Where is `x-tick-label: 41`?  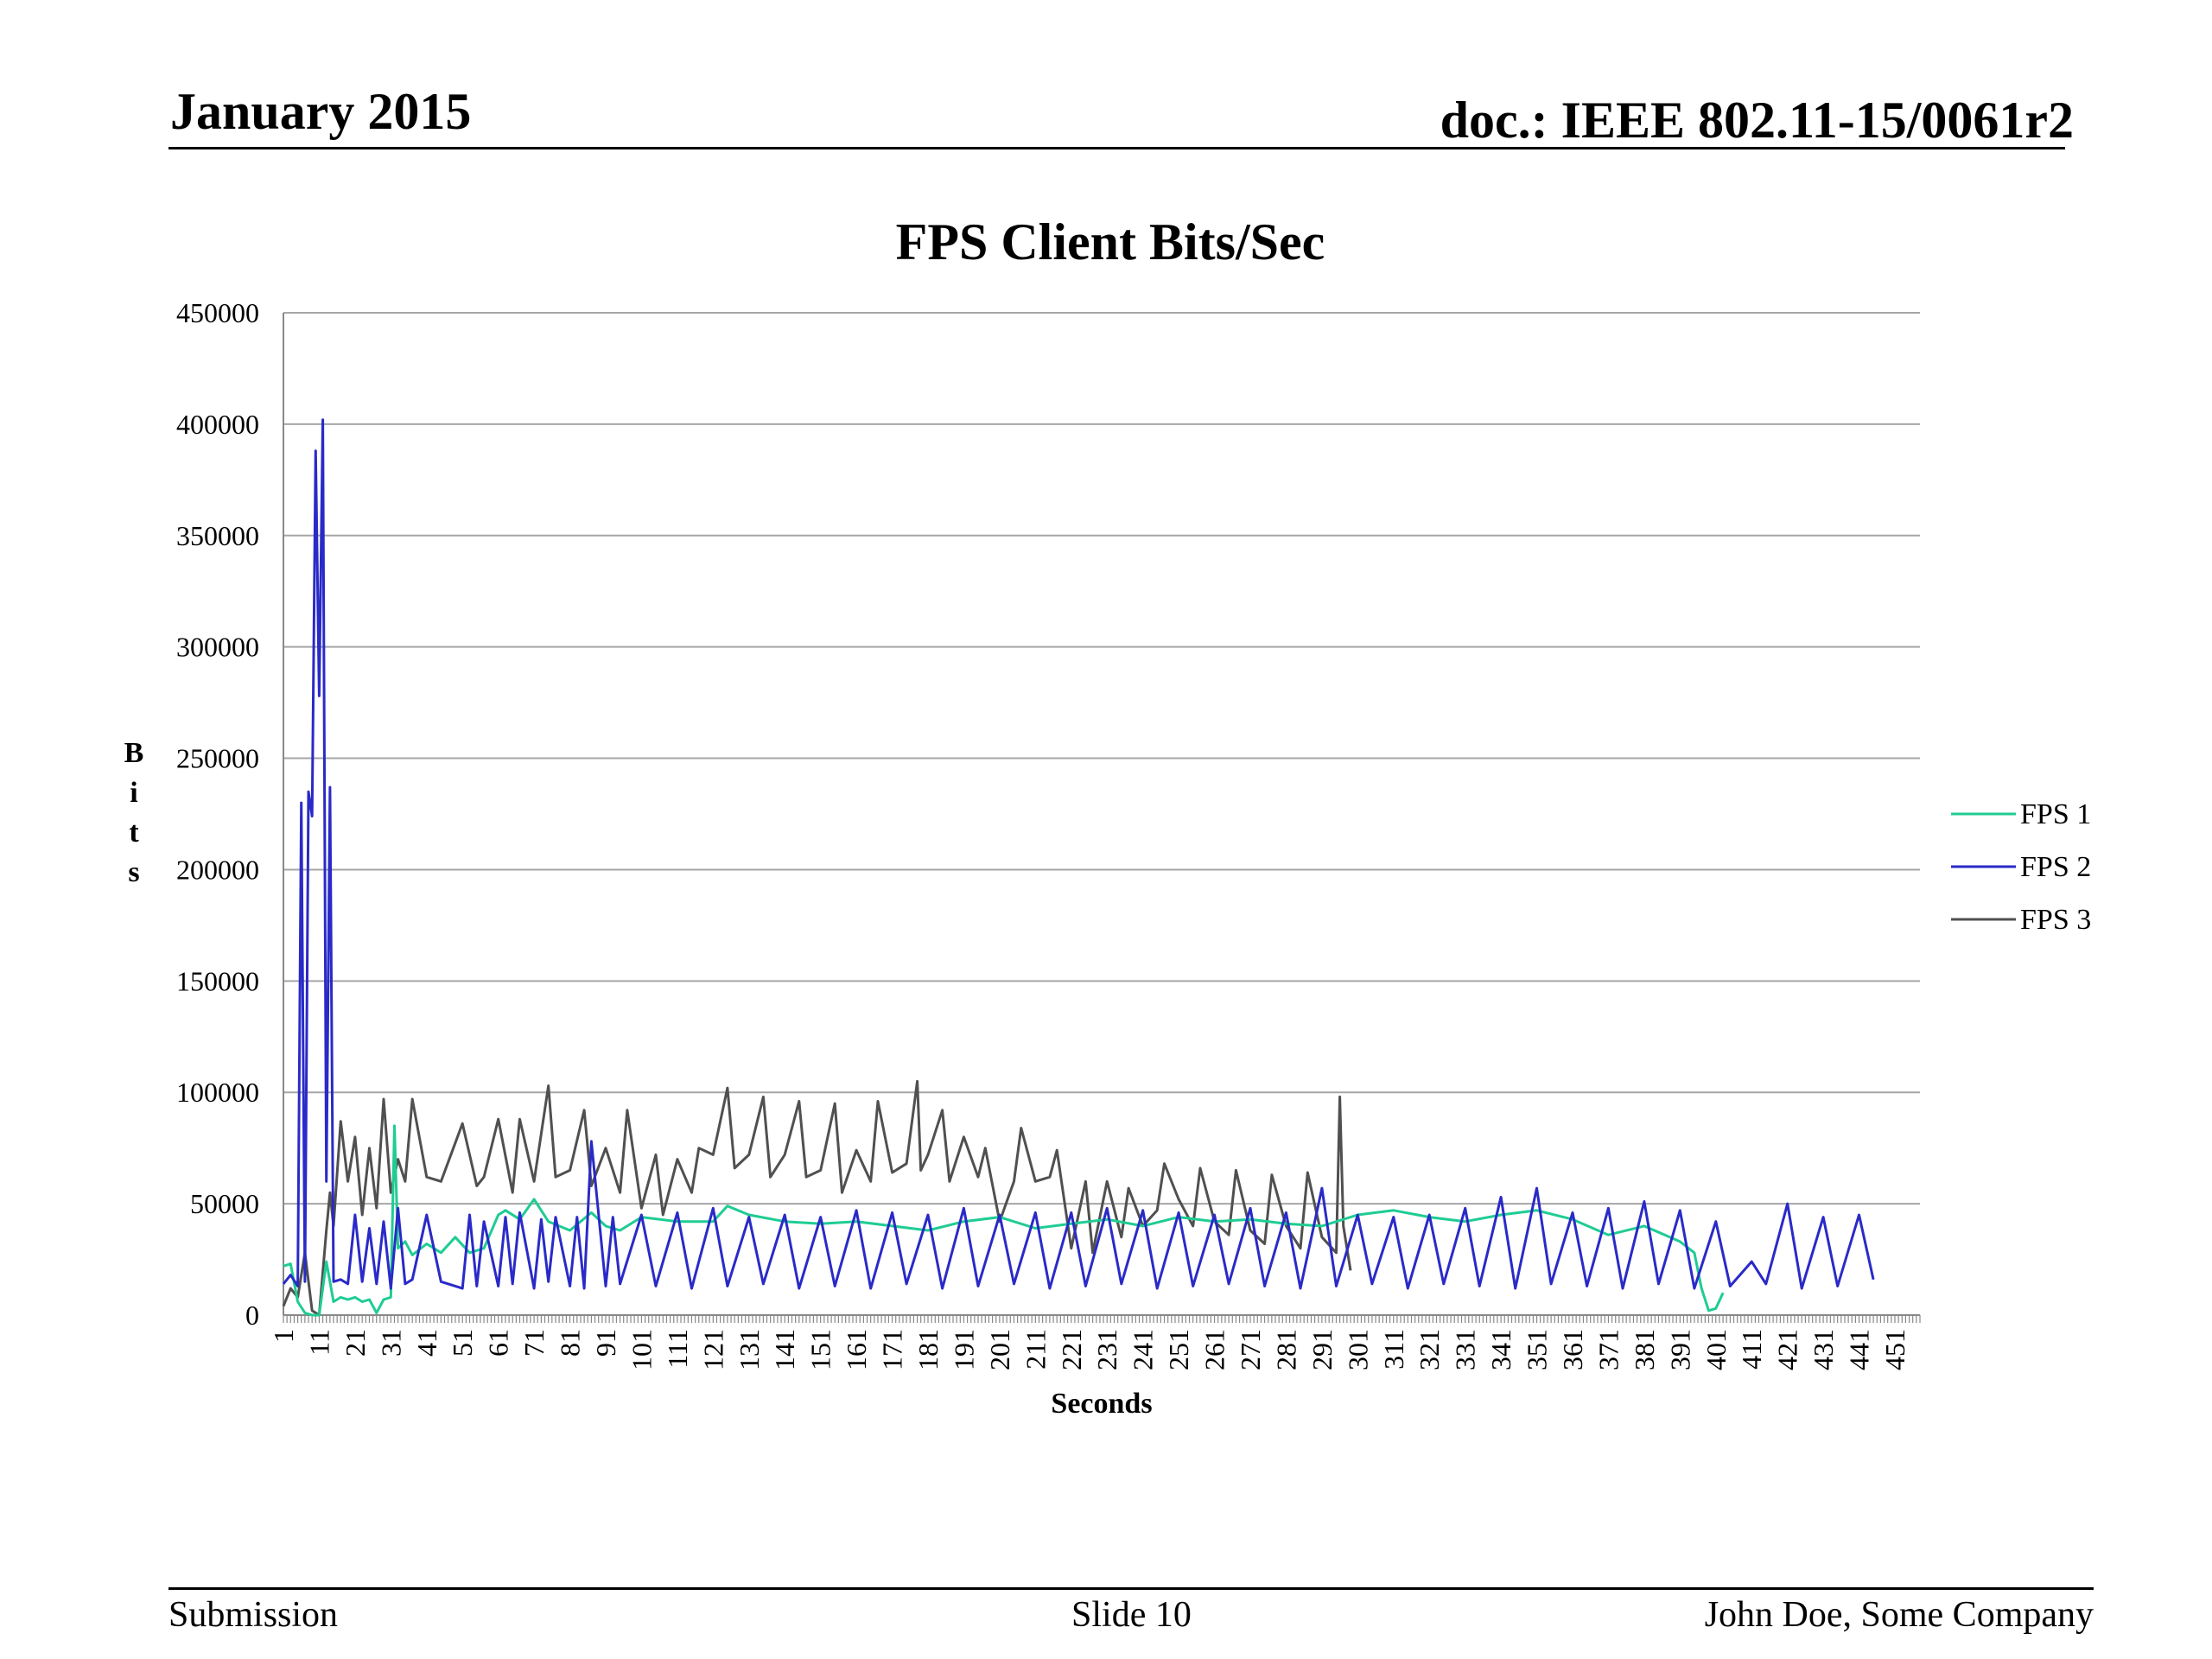
x-tick-label: 41 is located at coordinates (426, 1343).